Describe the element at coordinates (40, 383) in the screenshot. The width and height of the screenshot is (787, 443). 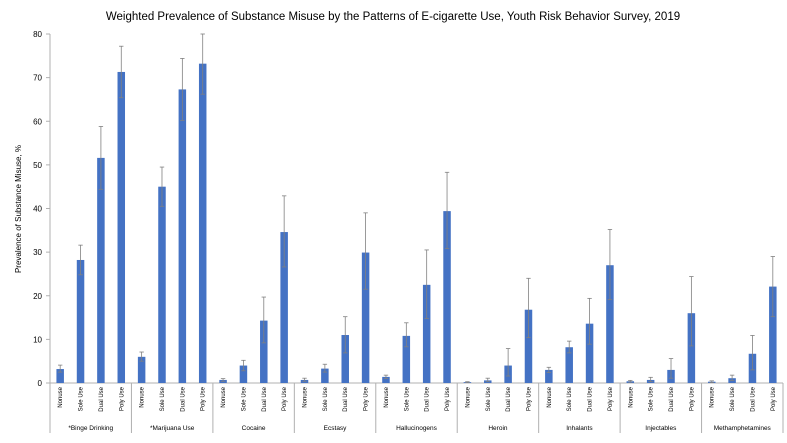
I see `y-tick-label: 0` at that location.